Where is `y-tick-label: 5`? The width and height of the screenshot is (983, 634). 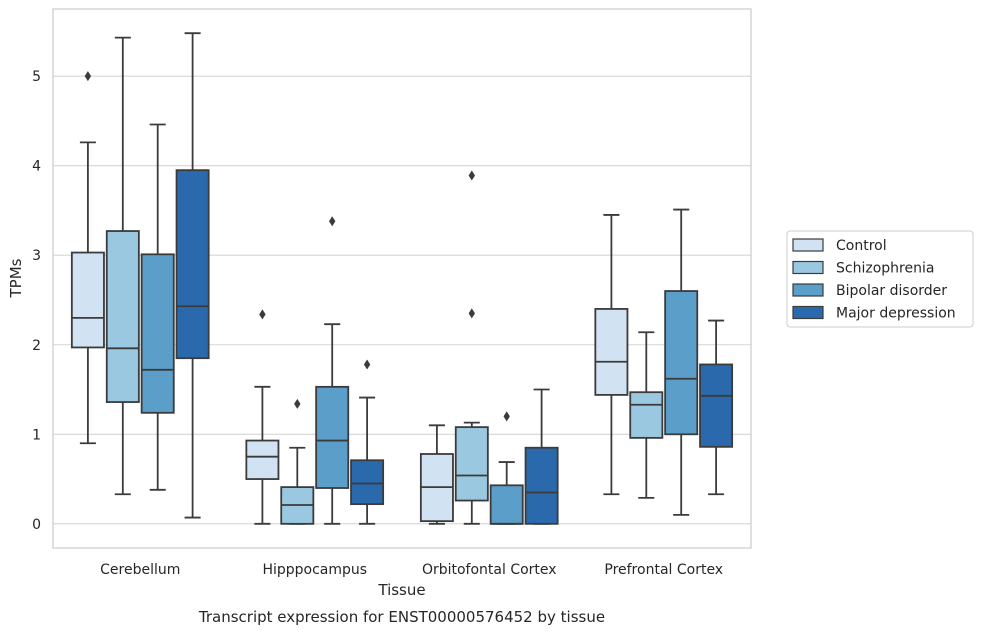 y-tick-label: 5 is located at coordinates (36, 77).